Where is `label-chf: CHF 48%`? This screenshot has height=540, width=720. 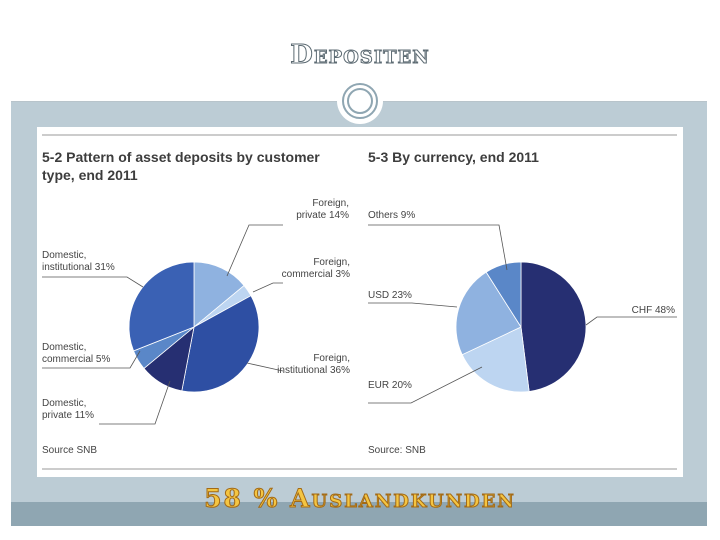 label-chf: CHF 48% is located at coordinates (653, 310).